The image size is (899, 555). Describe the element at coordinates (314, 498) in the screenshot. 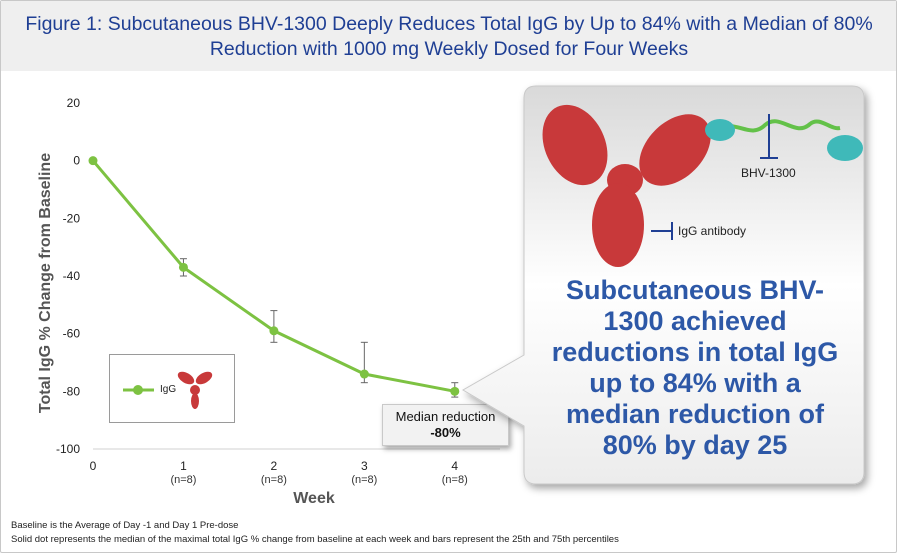

I see `x-axis-label: Week` at that location.